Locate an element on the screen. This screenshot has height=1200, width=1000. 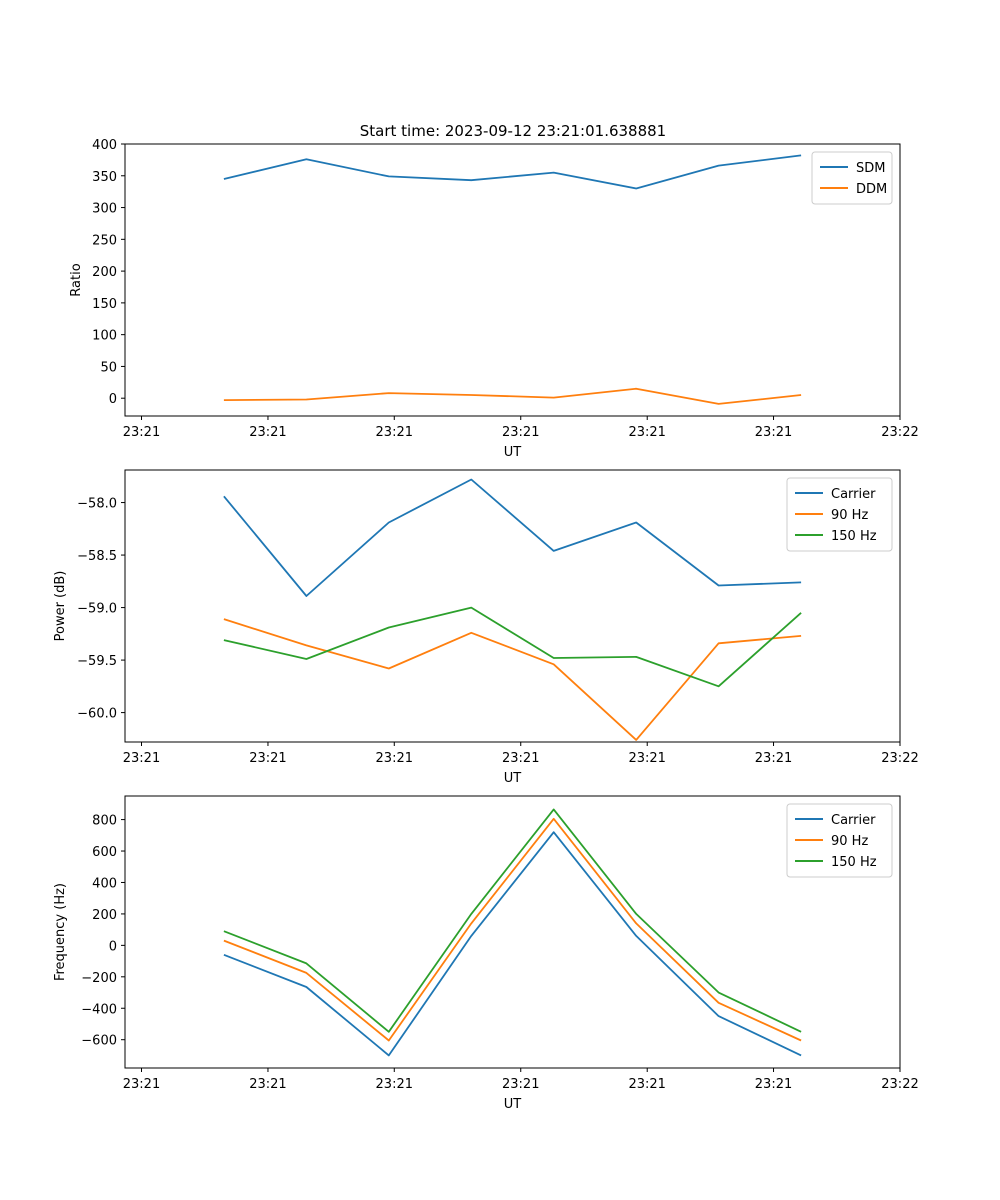
series-line-sdm is located at coordinates (512, 172).